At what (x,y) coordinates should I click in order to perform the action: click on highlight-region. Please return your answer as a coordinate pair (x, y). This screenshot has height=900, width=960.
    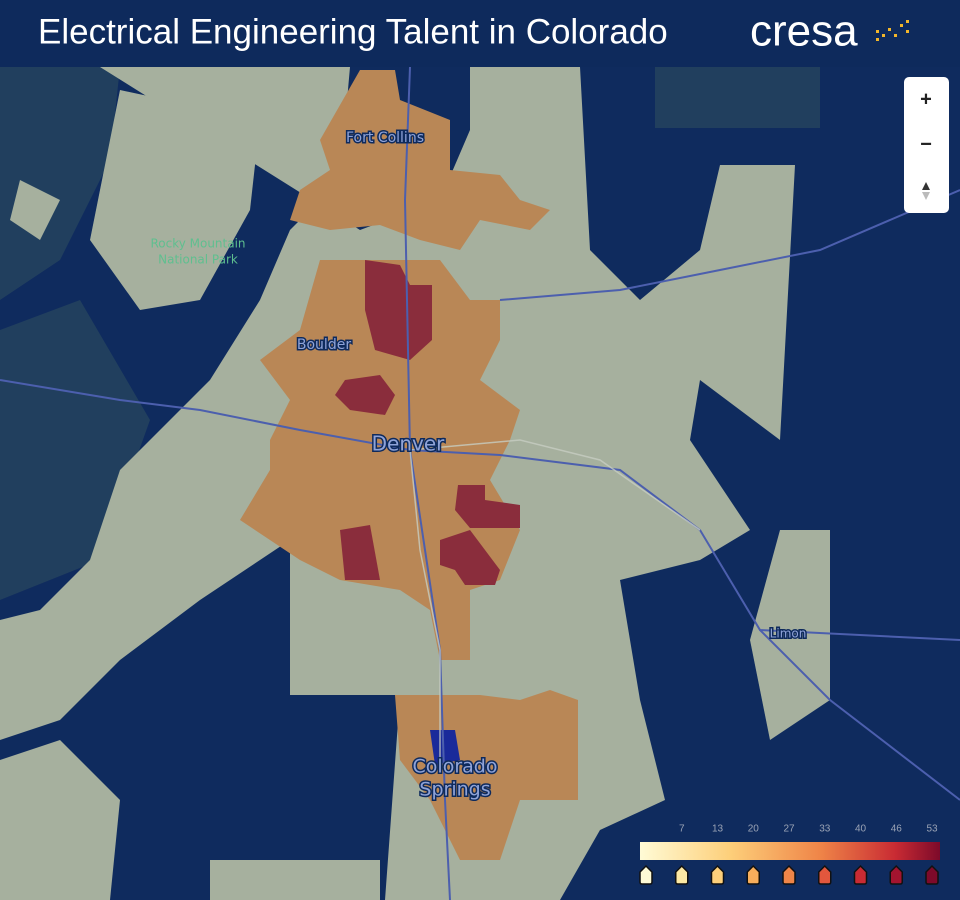
    Looking at the image, I should click on (445, 747).